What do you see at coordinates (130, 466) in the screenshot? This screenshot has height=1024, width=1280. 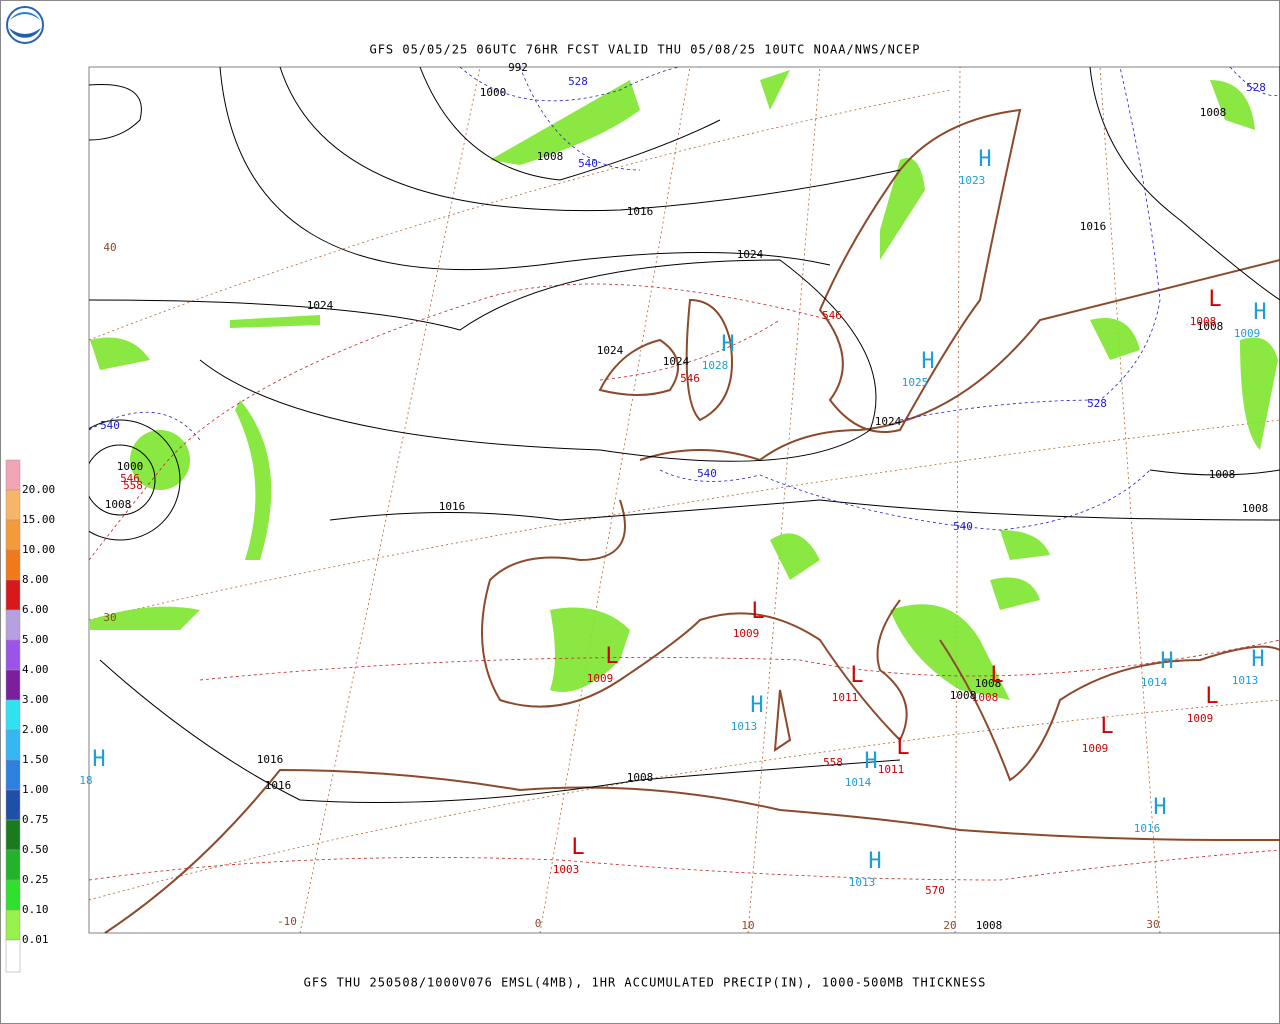 I see `isobar-label: 1000` at bounding box center [130, 466].